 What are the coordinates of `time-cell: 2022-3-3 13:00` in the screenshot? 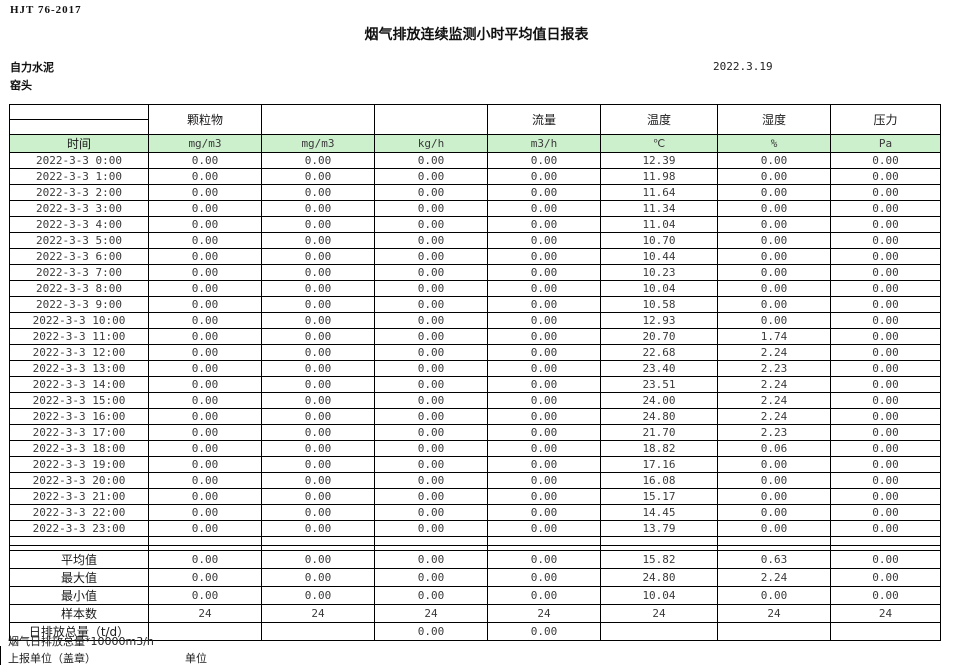 It's located at (79, 368).